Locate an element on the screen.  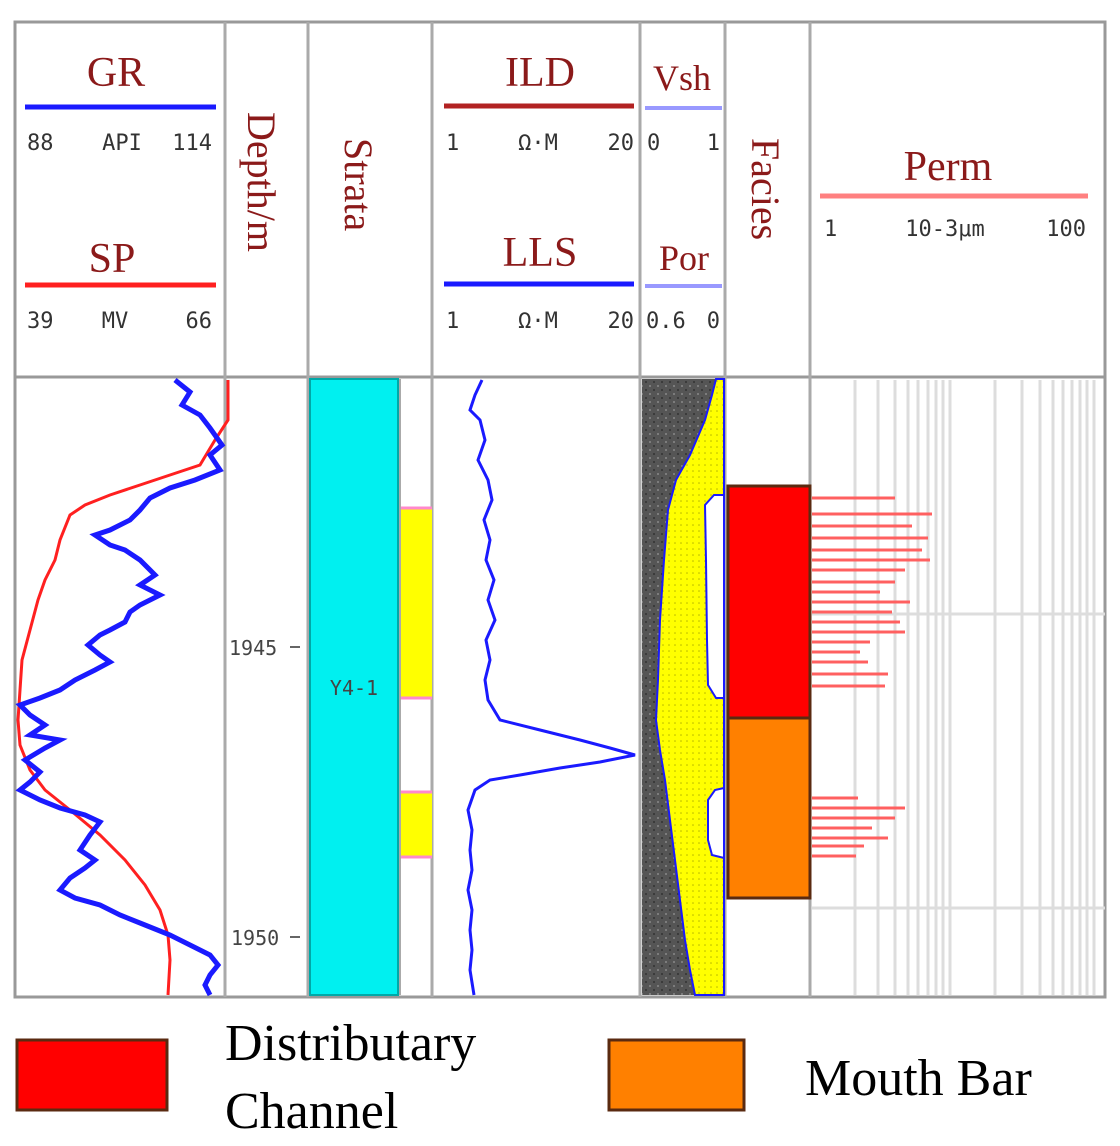
legend-label-distributary-line1: Distributary is located at coordinates (350, 1043).